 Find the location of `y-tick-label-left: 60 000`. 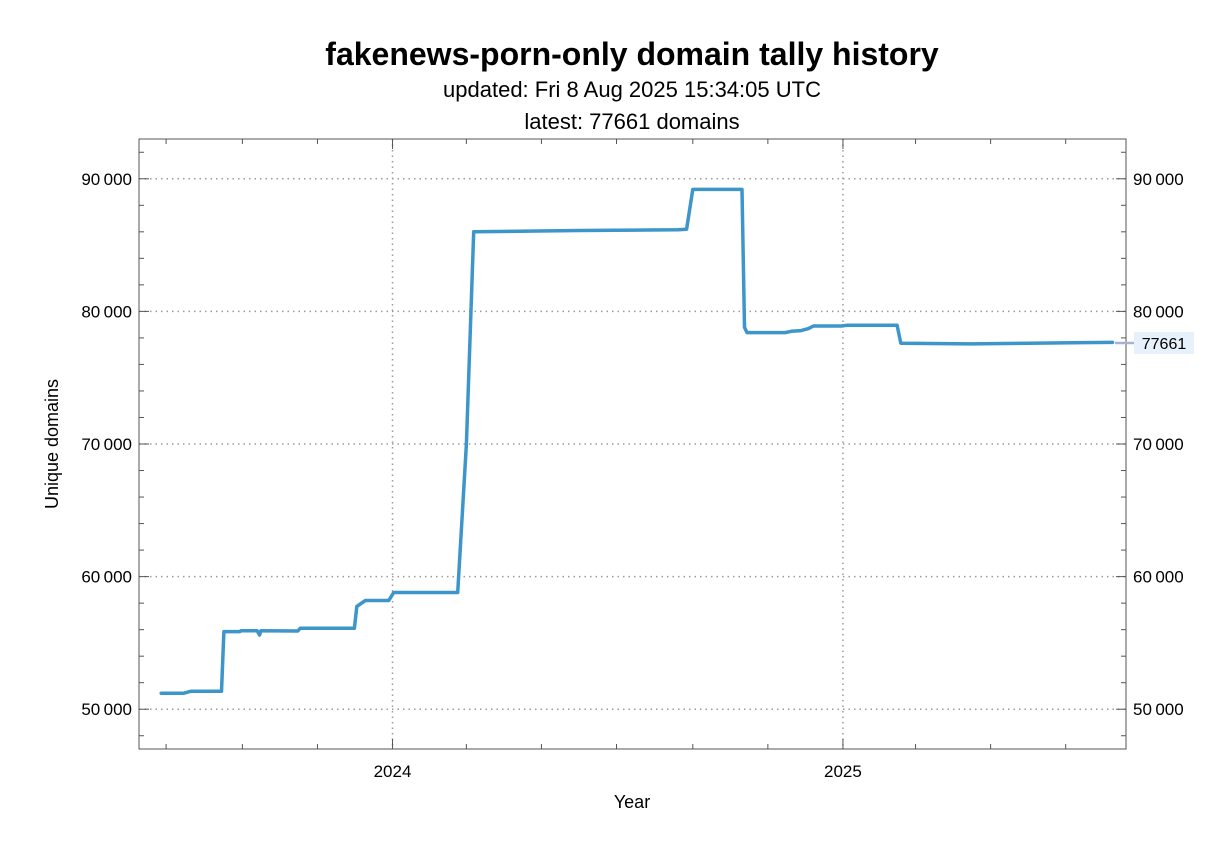

y-tick-label-left: 60 000 is located at coordinates (106, 577).